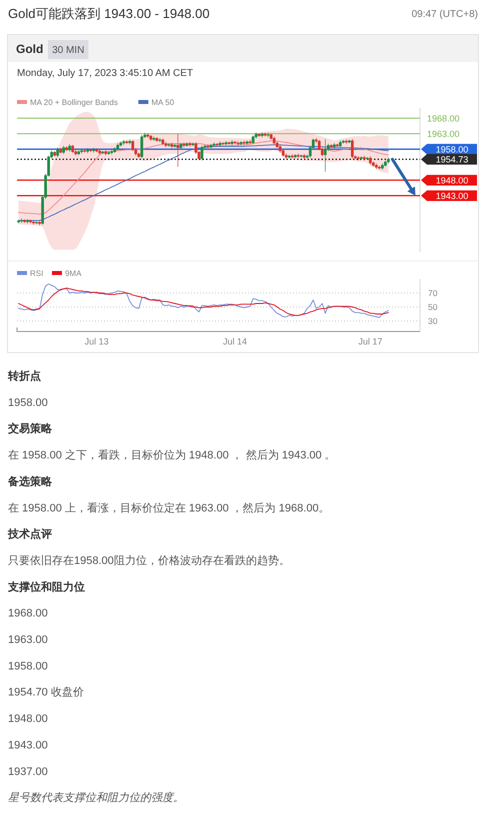  What do you see at coordinates (29, 534) in the screenshot?
I see `text: 技术点评` at bounding box center [29, 534].